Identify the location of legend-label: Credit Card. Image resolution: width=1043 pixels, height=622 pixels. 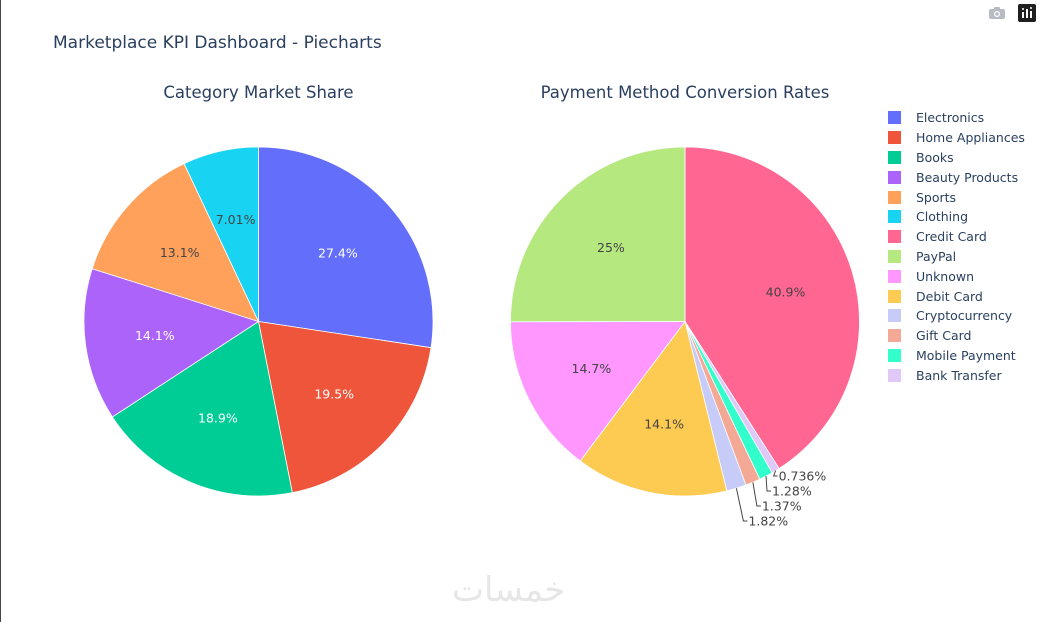
(951, 237).